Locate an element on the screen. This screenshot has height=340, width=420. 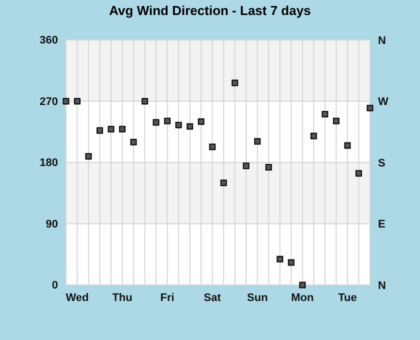
x-tick-label: Fri is located at coordinates (167, 298).